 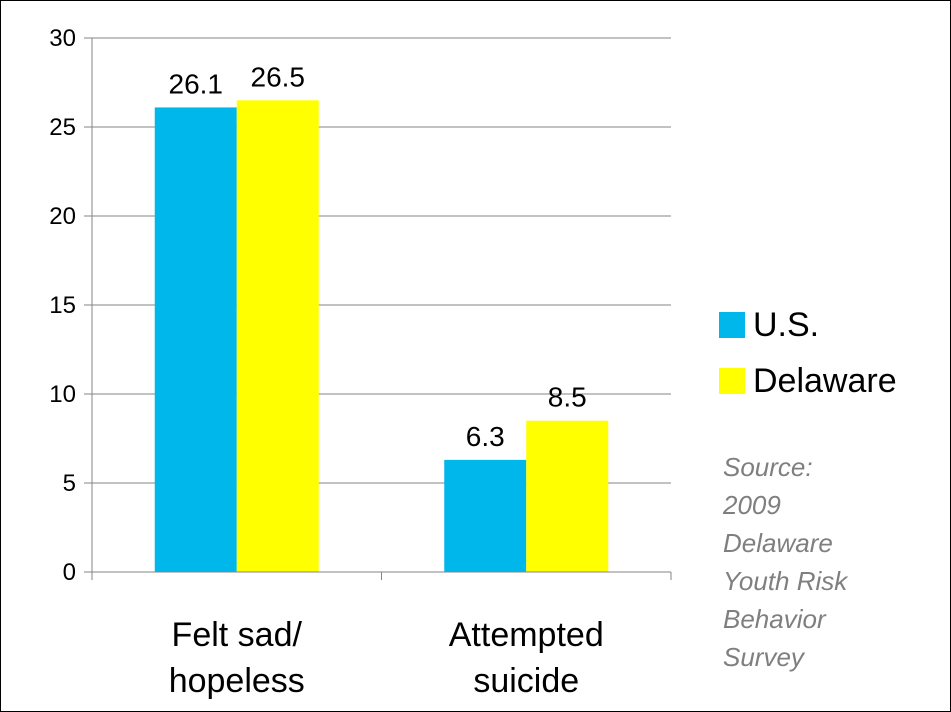 I want to click on legend-item-delaware: Delaware, so click(x=808, y=381).